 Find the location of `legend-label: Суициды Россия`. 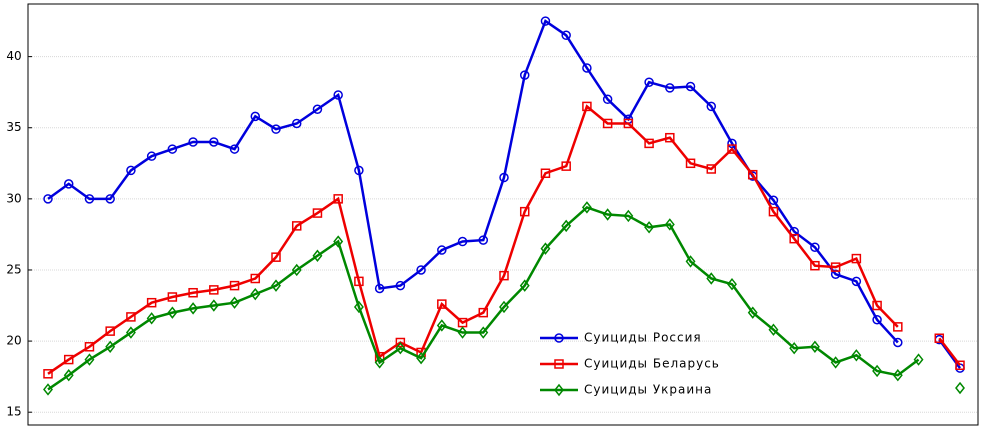

legend-label: Суициды Россия is located at coordinates (643, 338).